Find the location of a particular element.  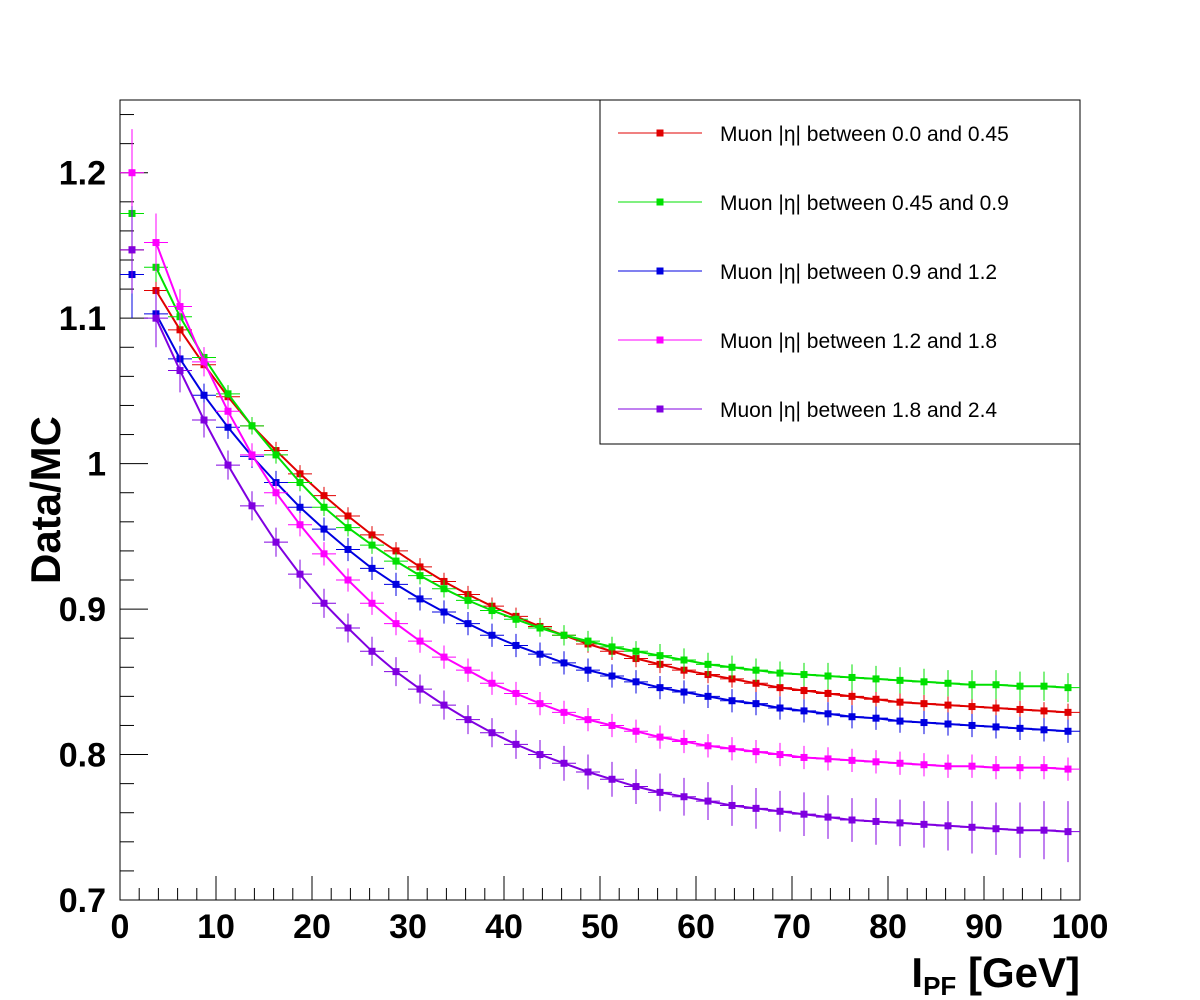

x-tick-label: 40 is located at coordinates (504, 927).